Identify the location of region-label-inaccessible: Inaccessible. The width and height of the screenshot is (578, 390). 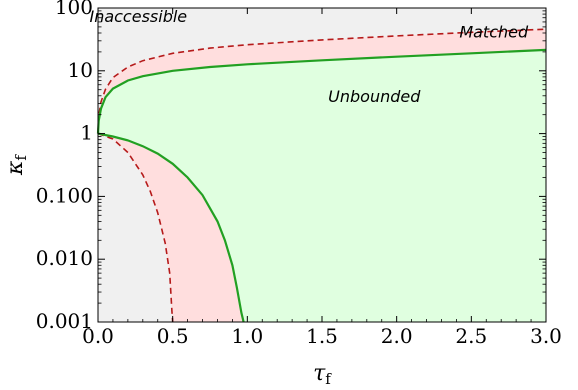
(138, 16).